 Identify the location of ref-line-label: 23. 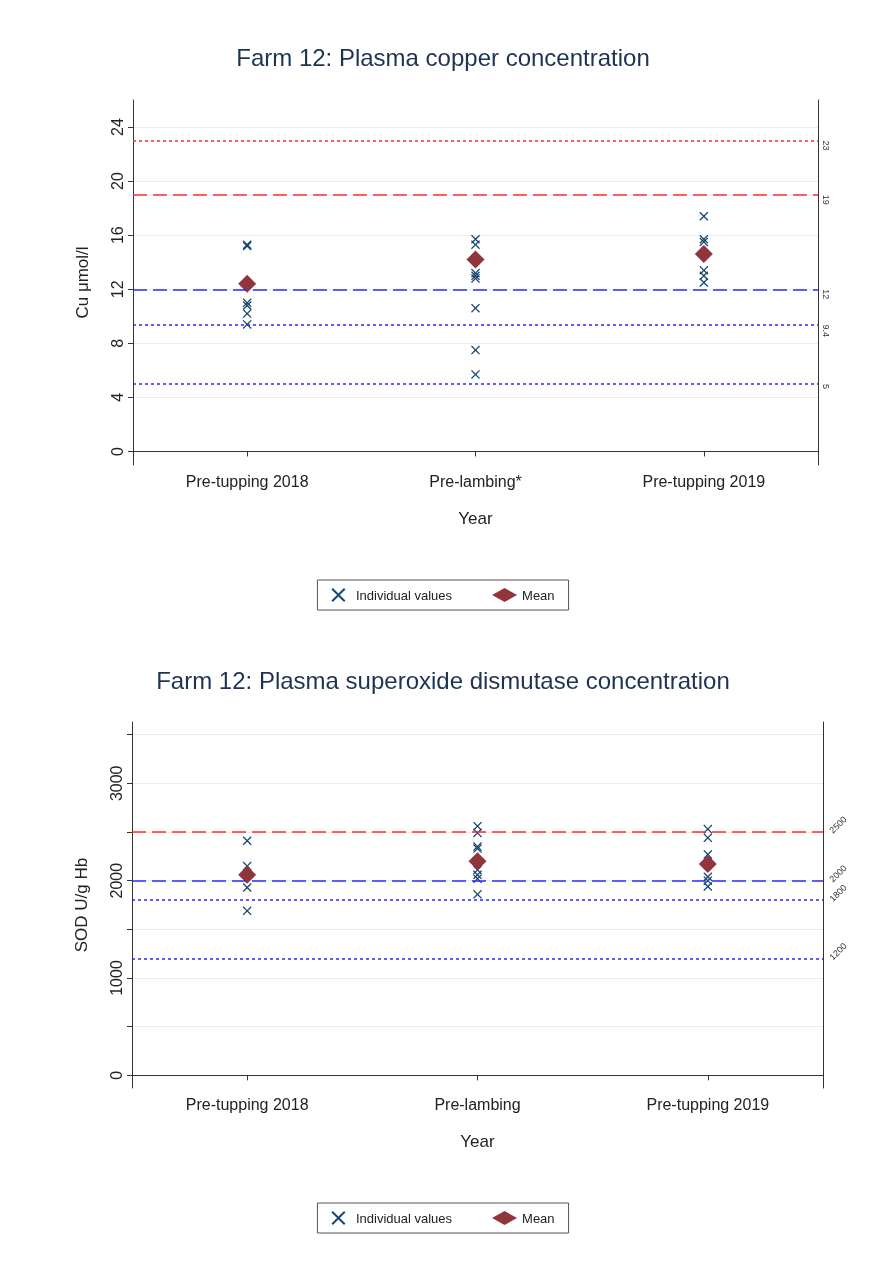
(826, 145).